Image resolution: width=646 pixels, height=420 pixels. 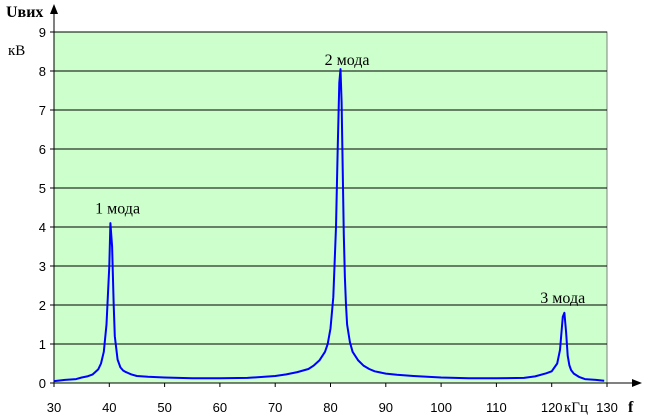 I want to click on y-axis-label: Uвих, so click(x=24, y=12).